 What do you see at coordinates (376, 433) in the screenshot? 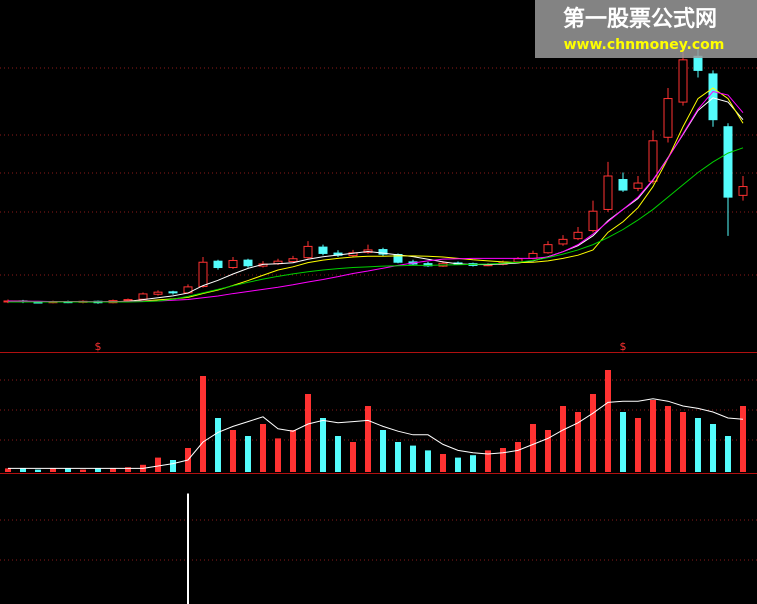
I see `volume-average` at bounding box center [376, 433].